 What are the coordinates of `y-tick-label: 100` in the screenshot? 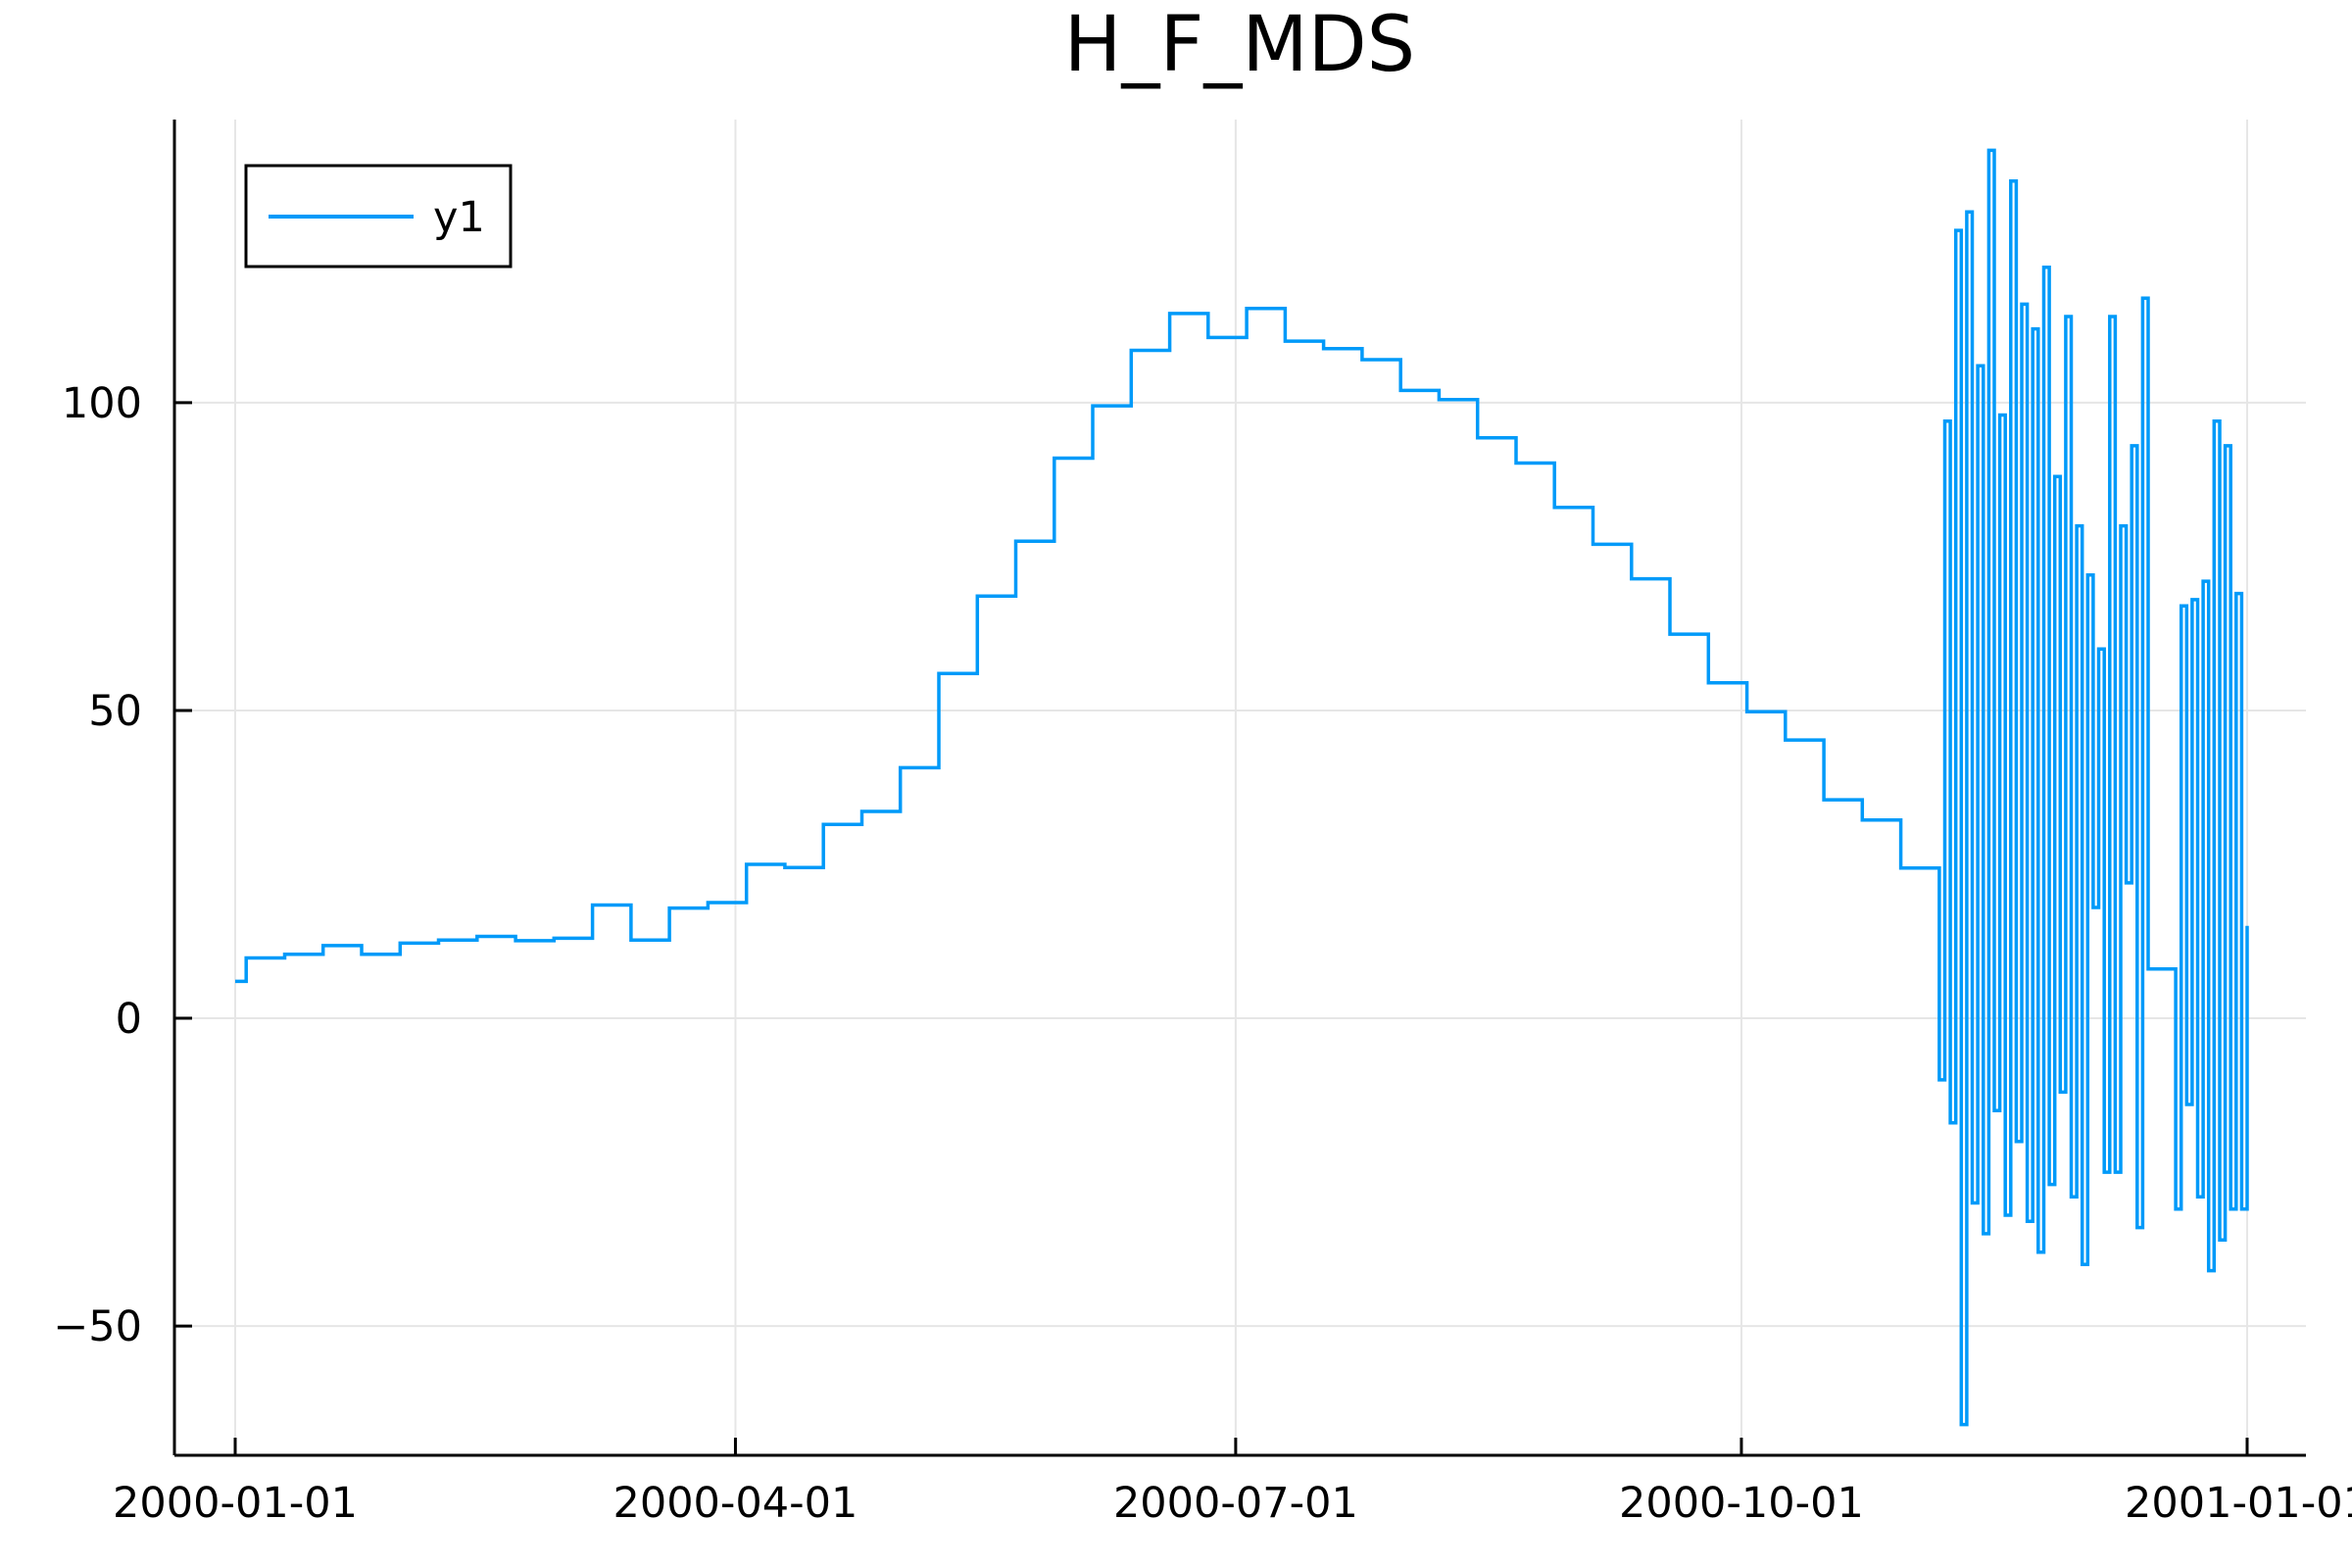 It's located at (102, 403).